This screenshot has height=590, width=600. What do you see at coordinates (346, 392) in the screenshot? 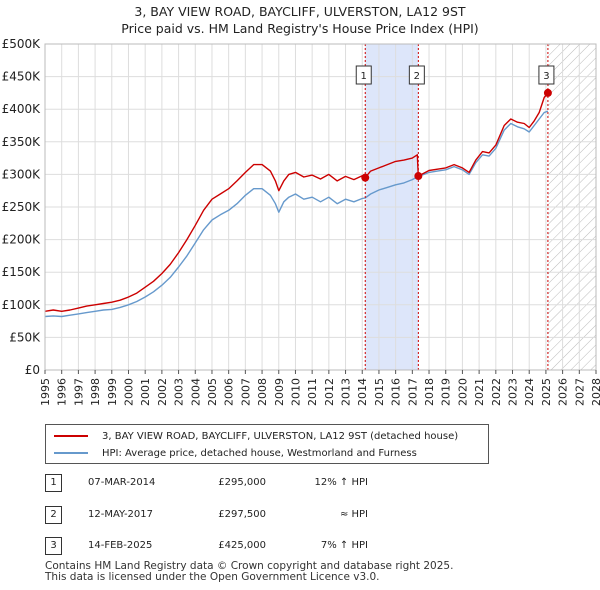
I see `x-tick-label: 2013` at bounding box center [346, 392].